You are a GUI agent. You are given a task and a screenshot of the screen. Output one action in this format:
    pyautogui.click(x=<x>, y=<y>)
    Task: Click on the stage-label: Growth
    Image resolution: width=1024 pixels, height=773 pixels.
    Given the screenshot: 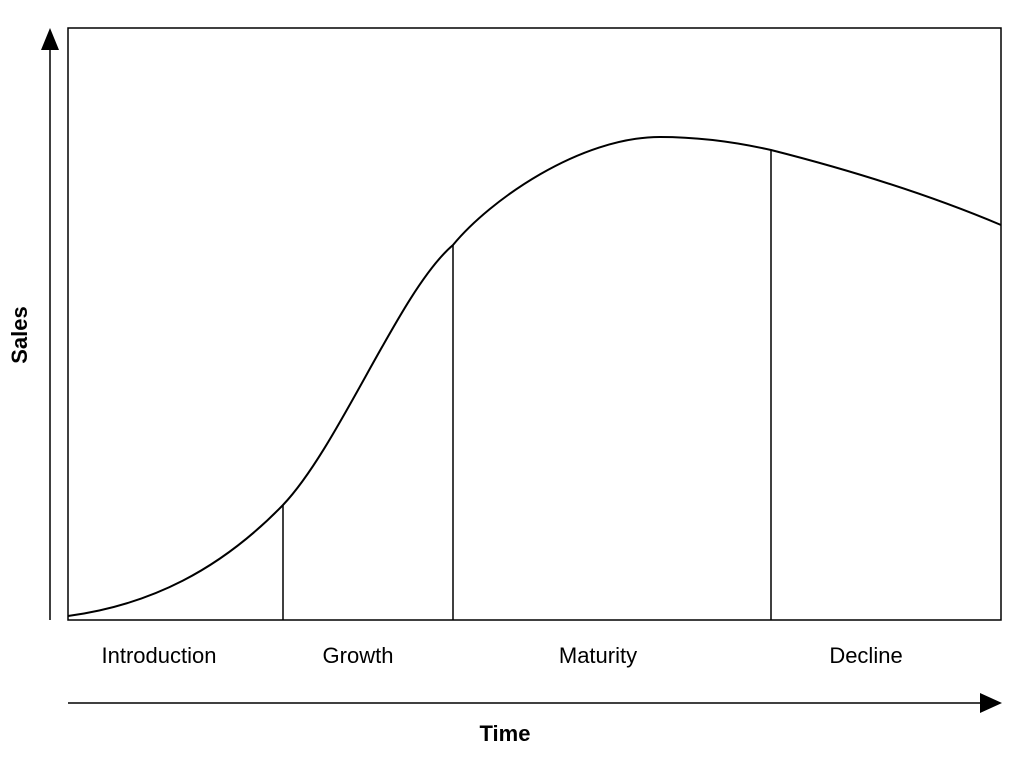 What is the action you would take?
    pyautogui.click(x=358, y=655)
    